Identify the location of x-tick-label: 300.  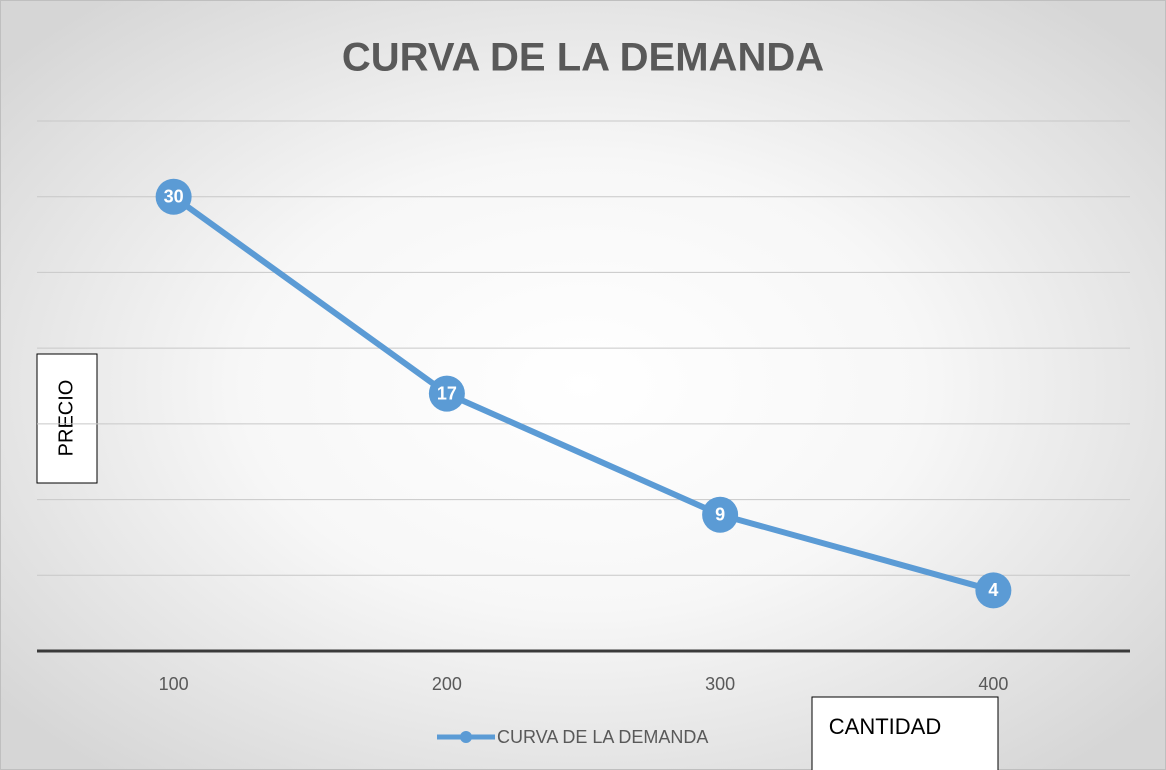
(720, 684).